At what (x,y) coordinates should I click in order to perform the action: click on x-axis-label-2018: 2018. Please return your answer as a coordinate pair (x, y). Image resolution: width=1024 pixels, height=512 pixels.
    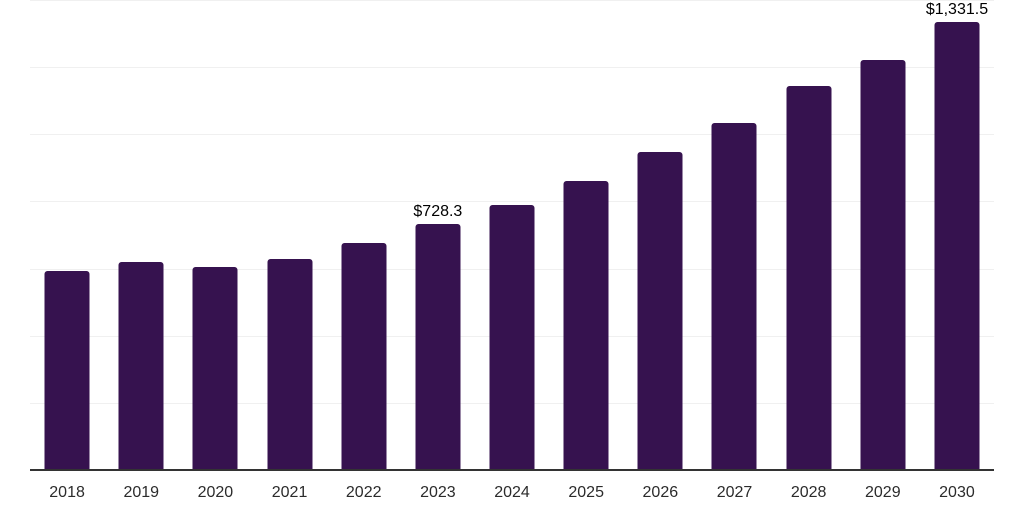
    Looking at the image, I should click on (67, 492).